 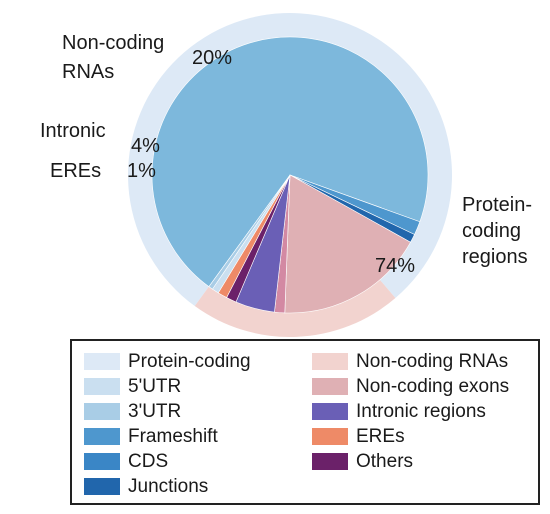 I want to click on legend-item-intronic-regions: Intronic regions, so click(x=423, y=411).